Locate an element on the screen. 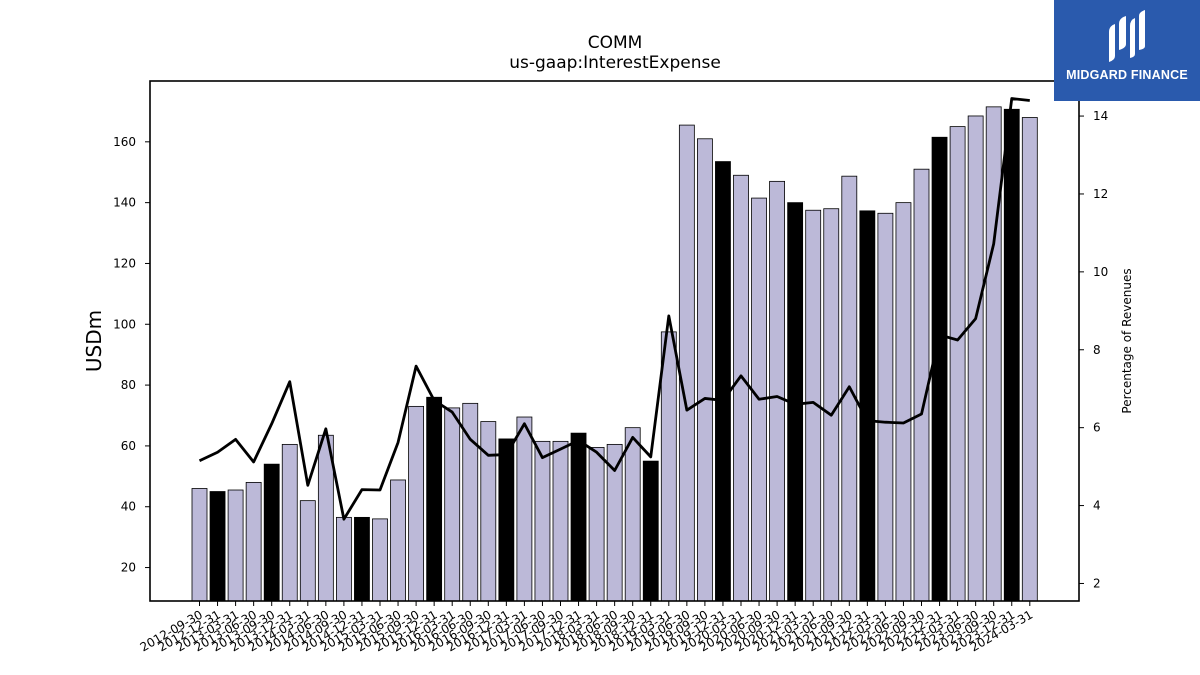 The height and width of the screenshot is (675, 1200). y-axis-label: USDm is located at coordinates (94, 341).